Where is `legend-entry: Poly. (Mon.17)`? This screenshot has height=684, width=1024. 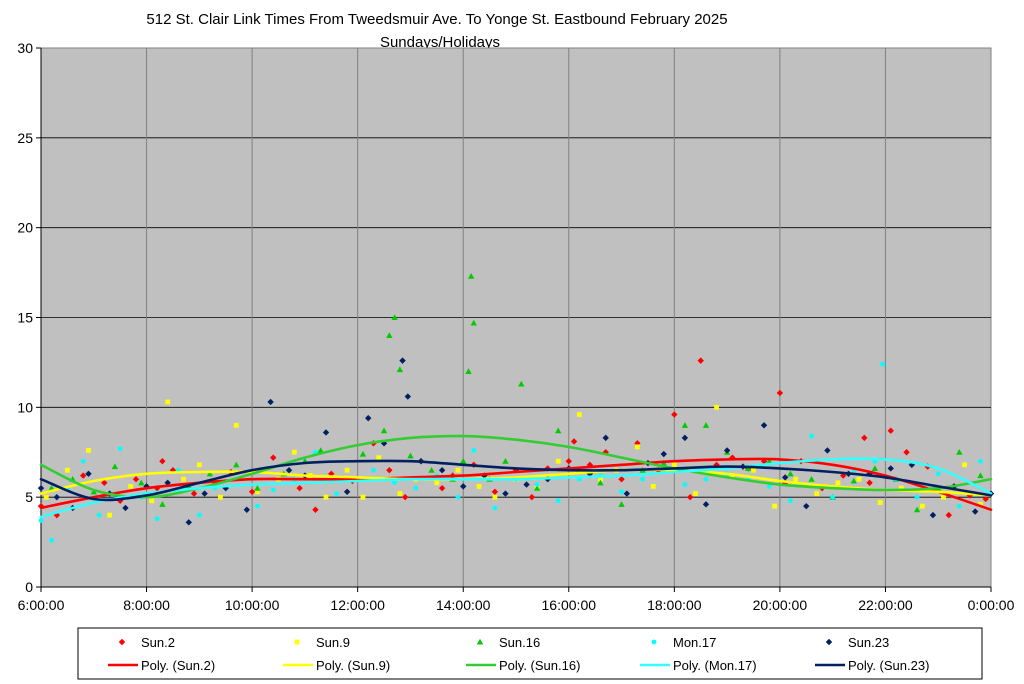 legend-entry: Poly. (Mon.17) is located at coordinates (698, 665).